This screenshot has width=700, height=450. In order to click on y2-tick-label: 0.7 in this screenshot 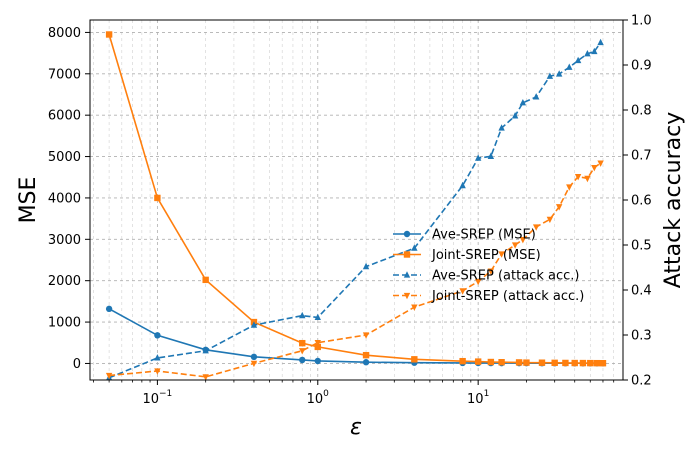, I will do `click(641, 156)`.